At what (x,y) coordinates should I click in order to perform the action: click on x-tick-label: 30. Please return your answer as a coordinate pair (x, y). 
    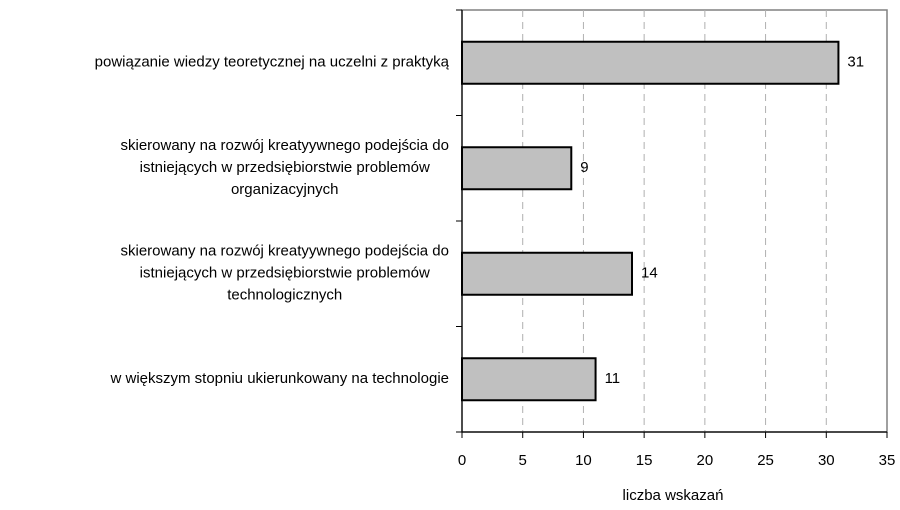
    Looking at the image, I should click on (826, 460).